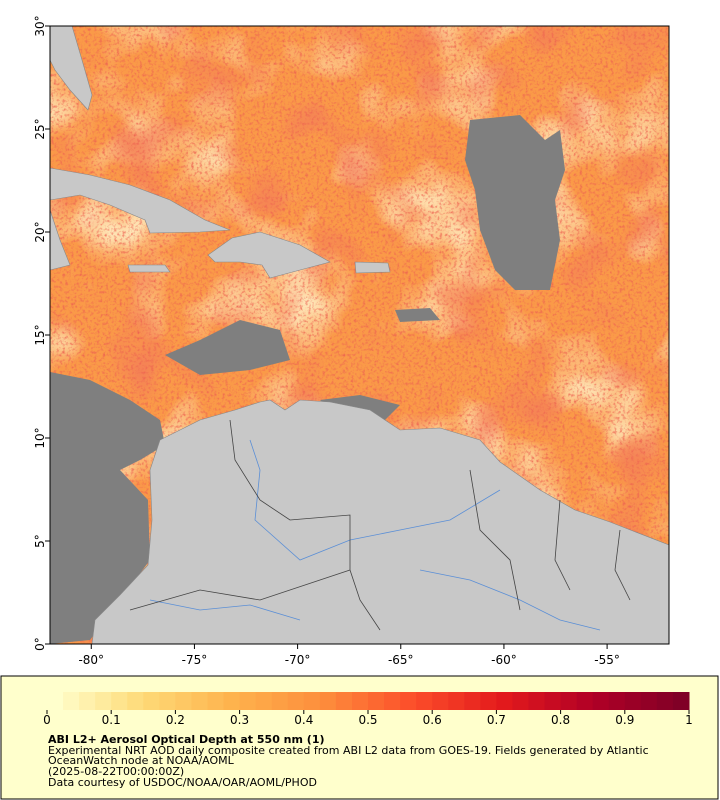 Image resolution: width=720 pixels, height=800 pixels. I want to click on y-tick-label: 5°, so click(40, 541).